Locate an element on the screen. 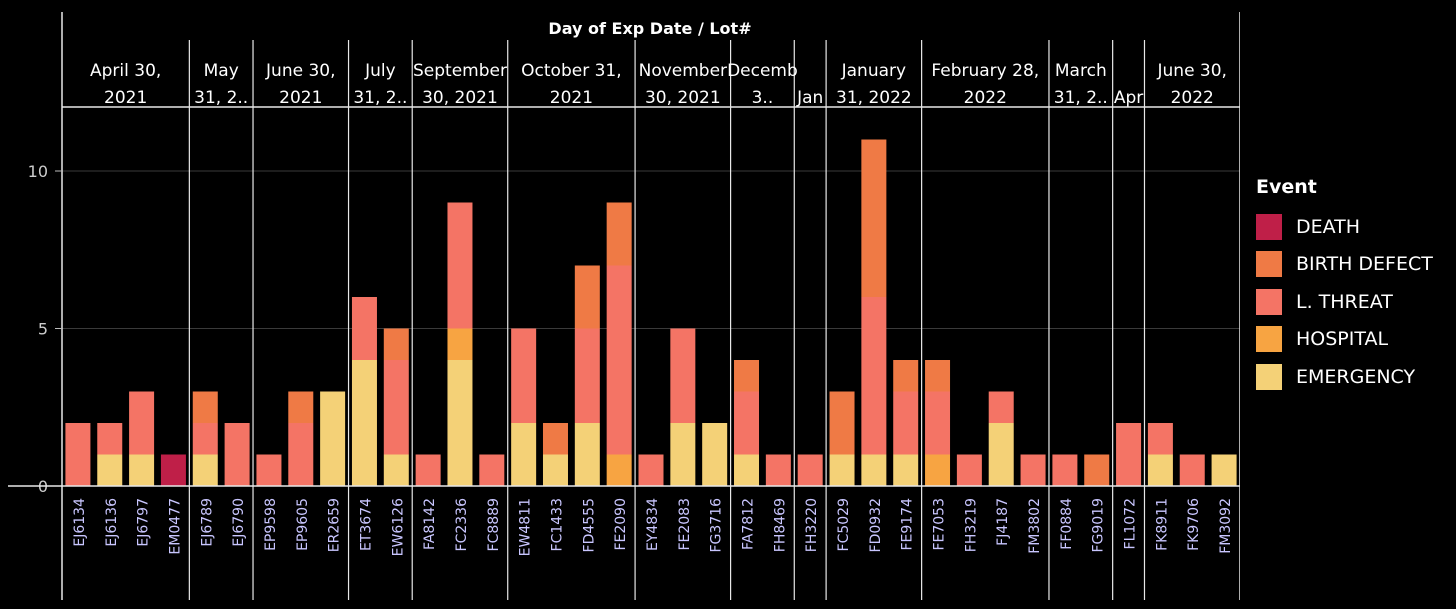  y-tick-label: 10 is located at coordinates (38, 171).